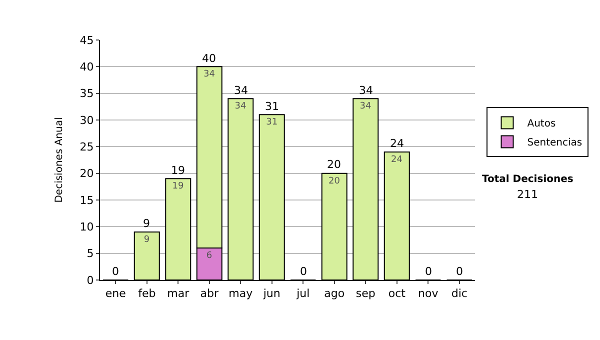 This screenshot has height=340, width=600. What do you see at coordinates (90, 280) in the screenshot?
I see `y-tick-label: 0` at bounding box center [90, 280].